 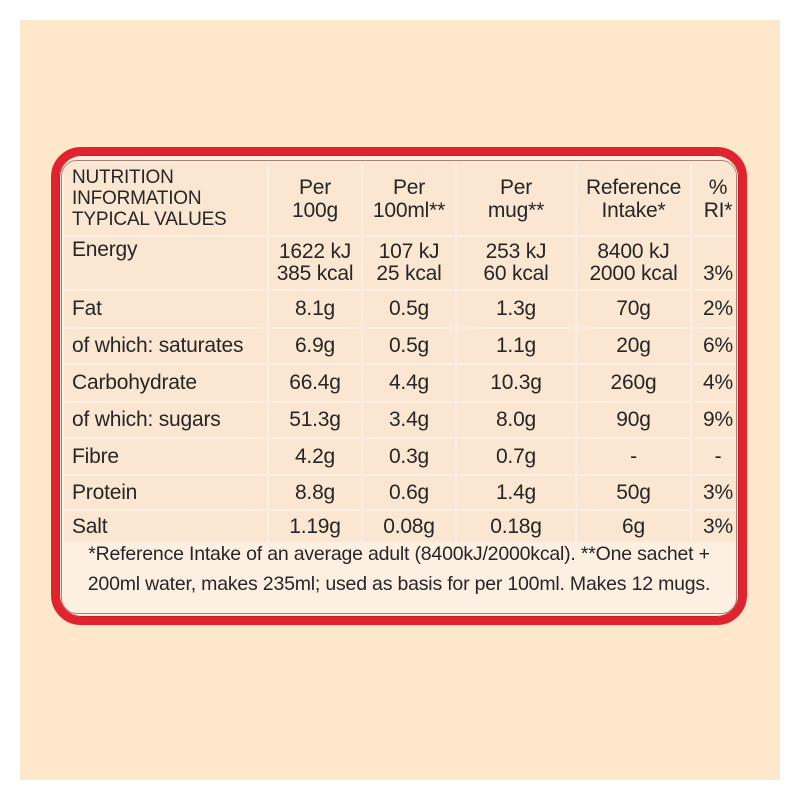 I want to click on header-per-100g: Per 100g, so click(x=315, y=200).